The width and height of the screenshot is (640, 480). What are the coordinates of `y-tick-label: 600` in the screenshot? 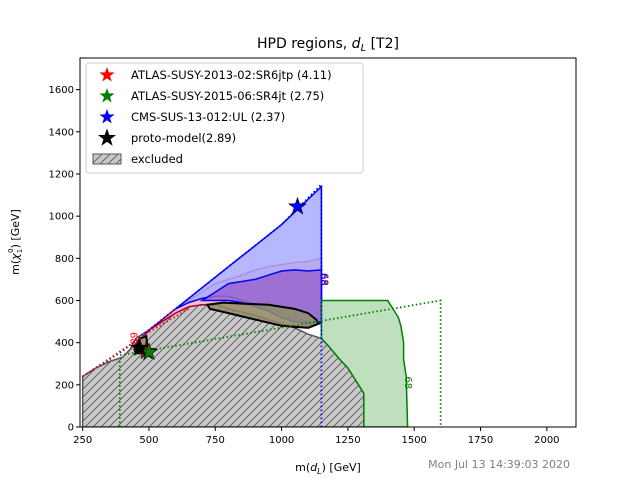 It's located at (64, 301).